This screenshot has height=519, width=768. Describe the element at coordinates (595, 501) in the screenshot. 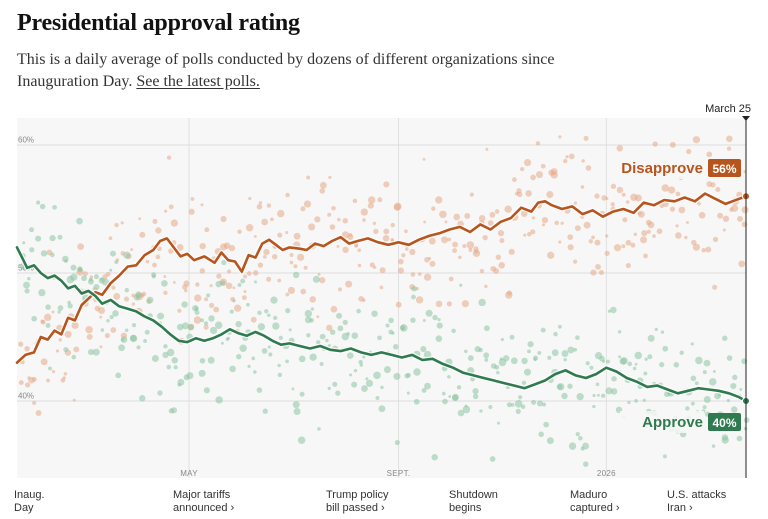

I see `event-label: Maduro captured ›` at that location.